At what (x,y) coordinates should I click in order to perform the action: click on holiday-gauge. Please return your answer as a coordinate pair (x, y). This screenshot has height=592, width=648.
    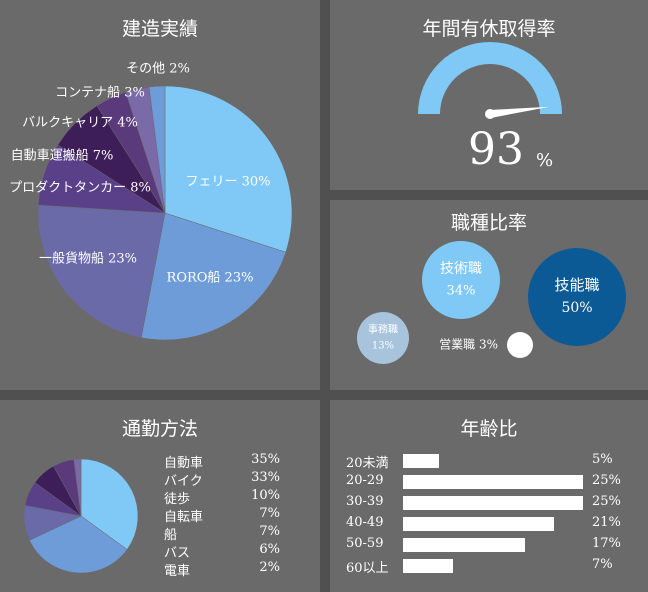
    Looking at the image, I should click on (490, 80).